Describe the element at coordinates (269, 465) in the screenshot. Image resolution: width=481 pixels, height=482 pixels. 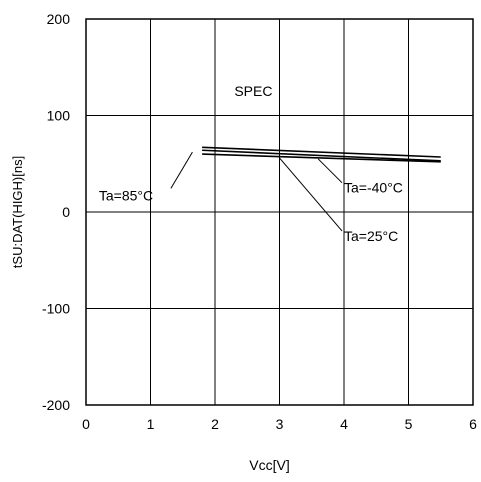
I see `x-axis-label: Vcc[V]` at that location.